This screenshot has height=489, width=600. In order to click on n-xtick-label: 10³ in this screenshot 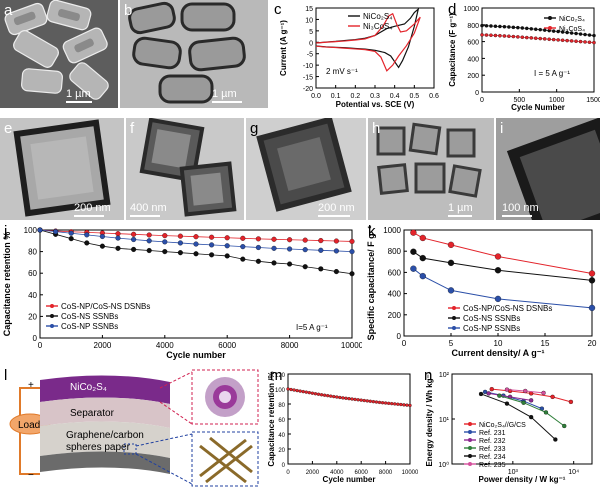, I will do `click(513, 472)`.